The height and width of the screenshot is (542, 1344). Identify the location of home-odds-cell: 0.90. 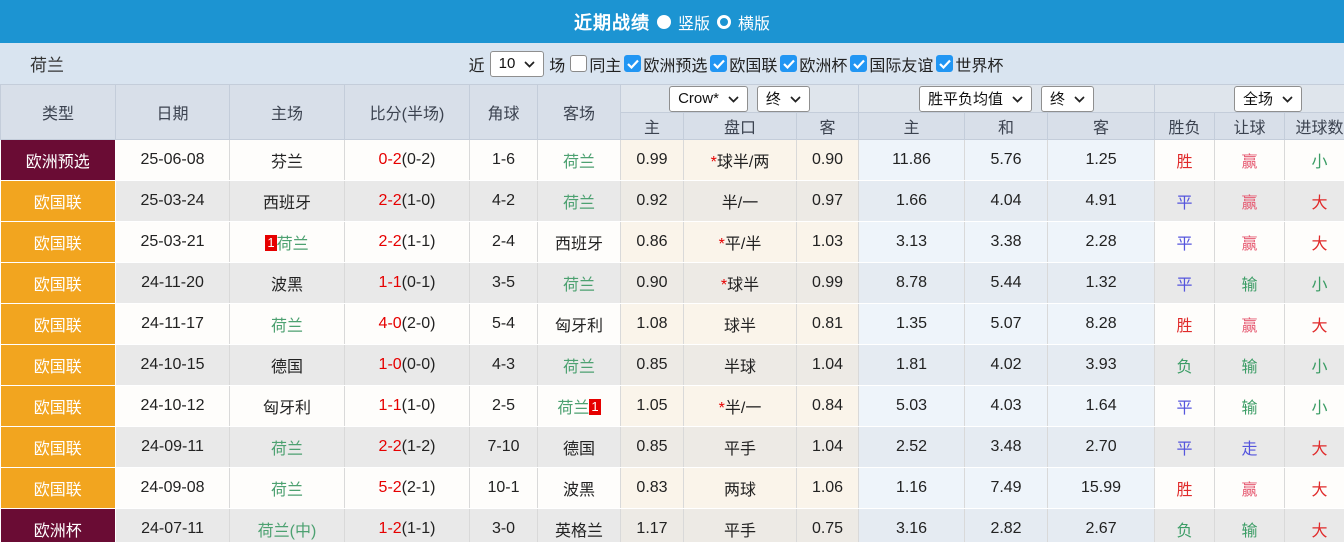
(652, 283).